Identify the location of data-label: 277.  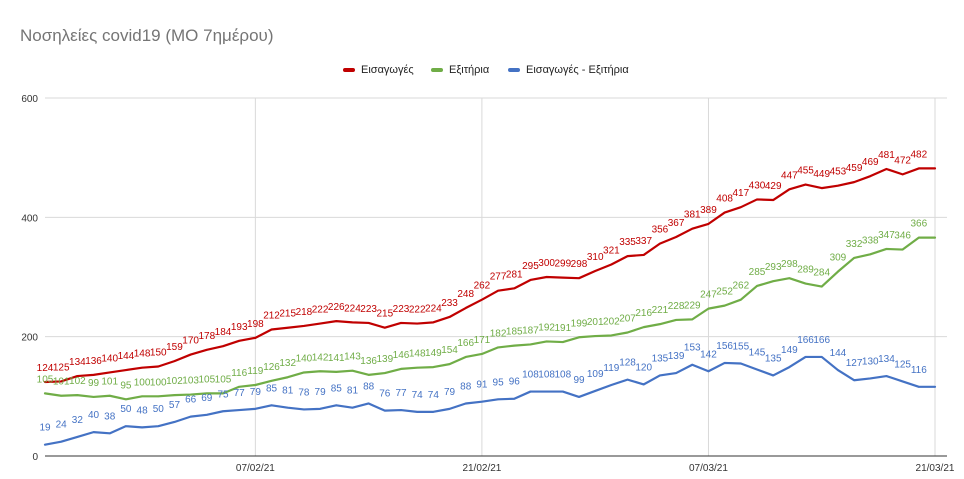
(498, 277).